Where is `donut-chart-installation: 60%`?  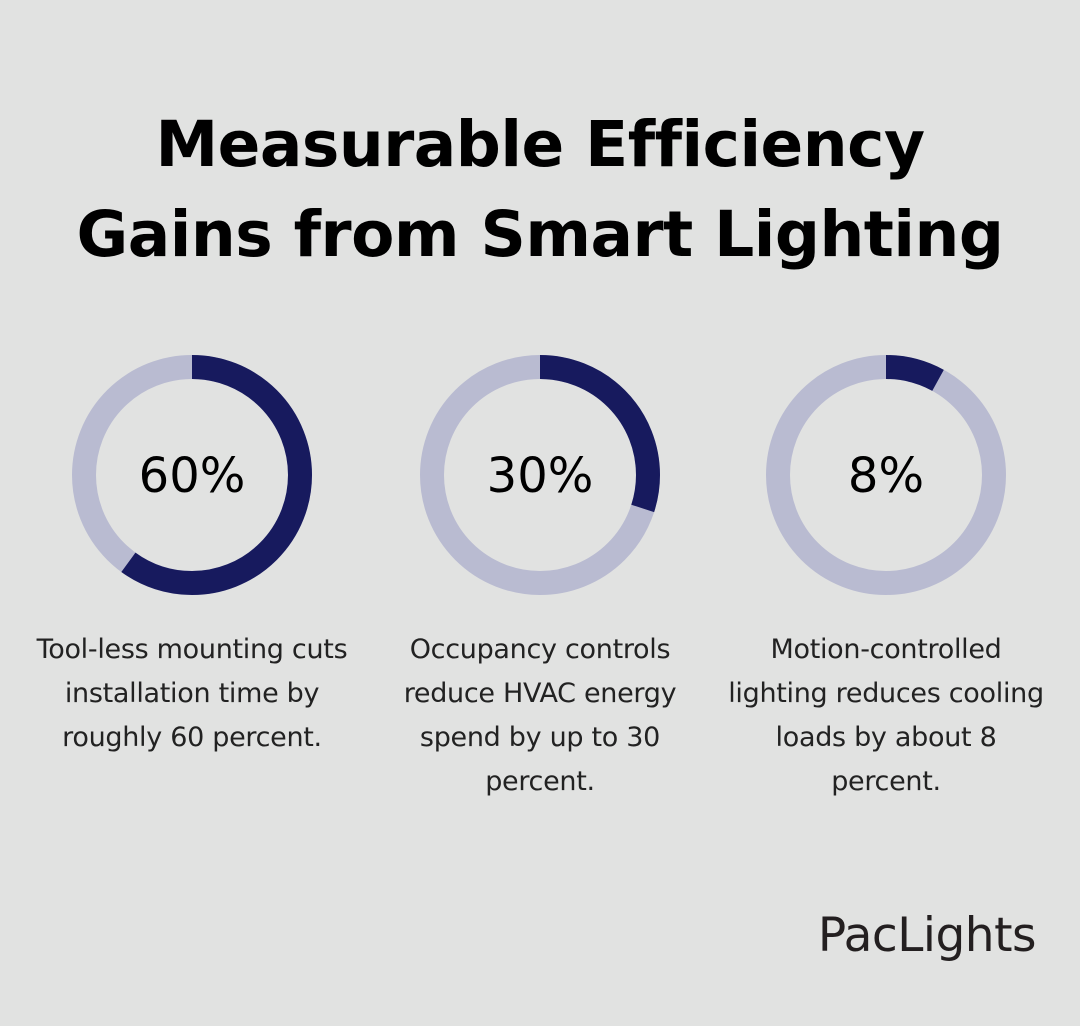 donut-chart-installation: 60% is located at coordinates (192, 475).